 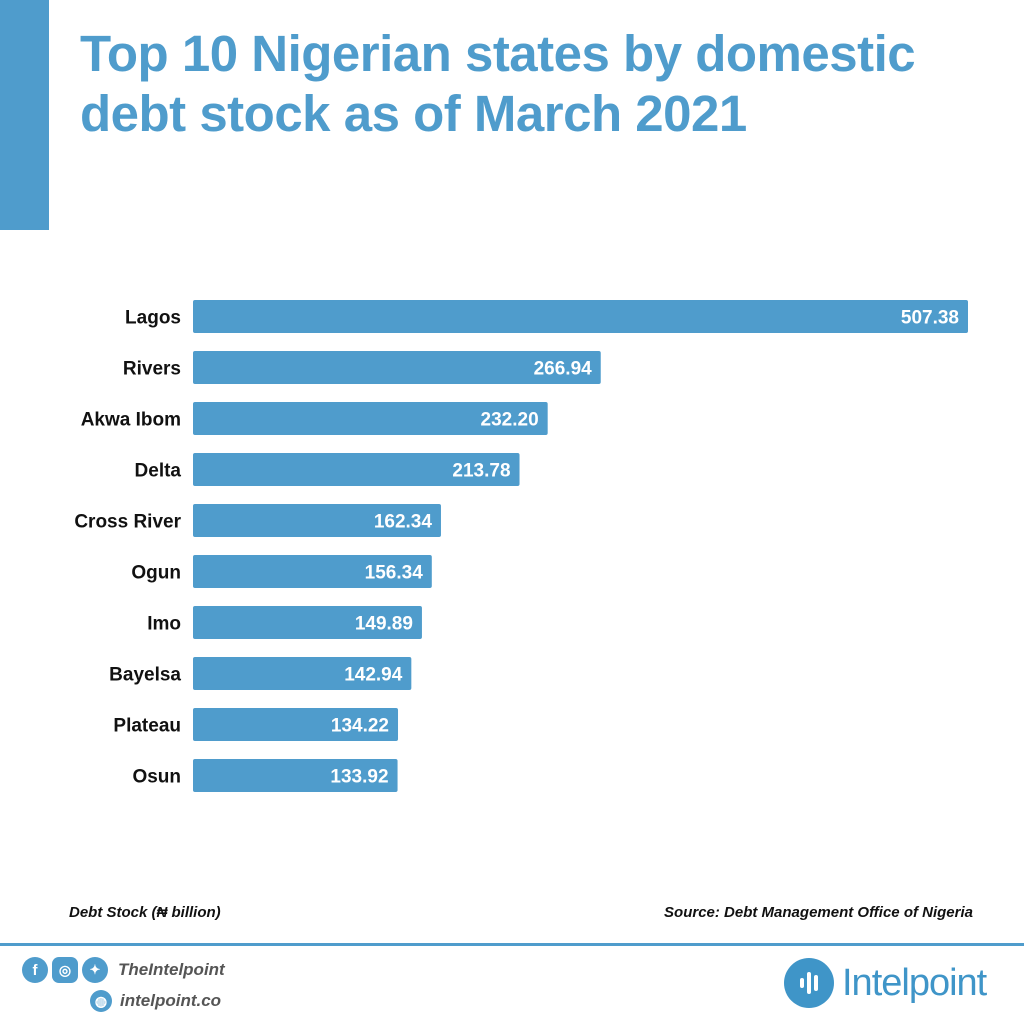 I want to click on bar-delta, so click(x=356, y=469).